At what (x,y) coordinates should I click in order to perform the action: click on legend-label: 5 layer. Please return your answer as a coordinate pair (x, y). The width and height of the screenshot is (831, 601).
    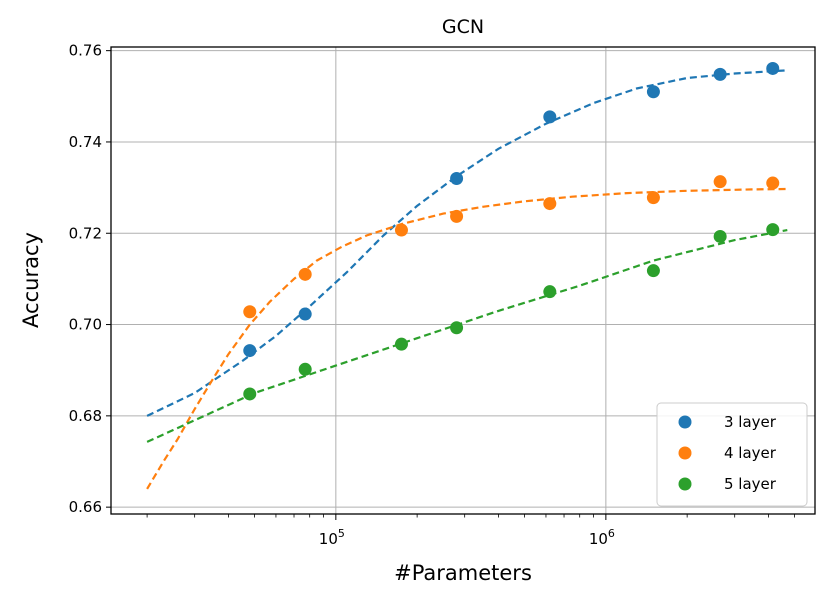
    Looking at the image, I should click on (750, 484).